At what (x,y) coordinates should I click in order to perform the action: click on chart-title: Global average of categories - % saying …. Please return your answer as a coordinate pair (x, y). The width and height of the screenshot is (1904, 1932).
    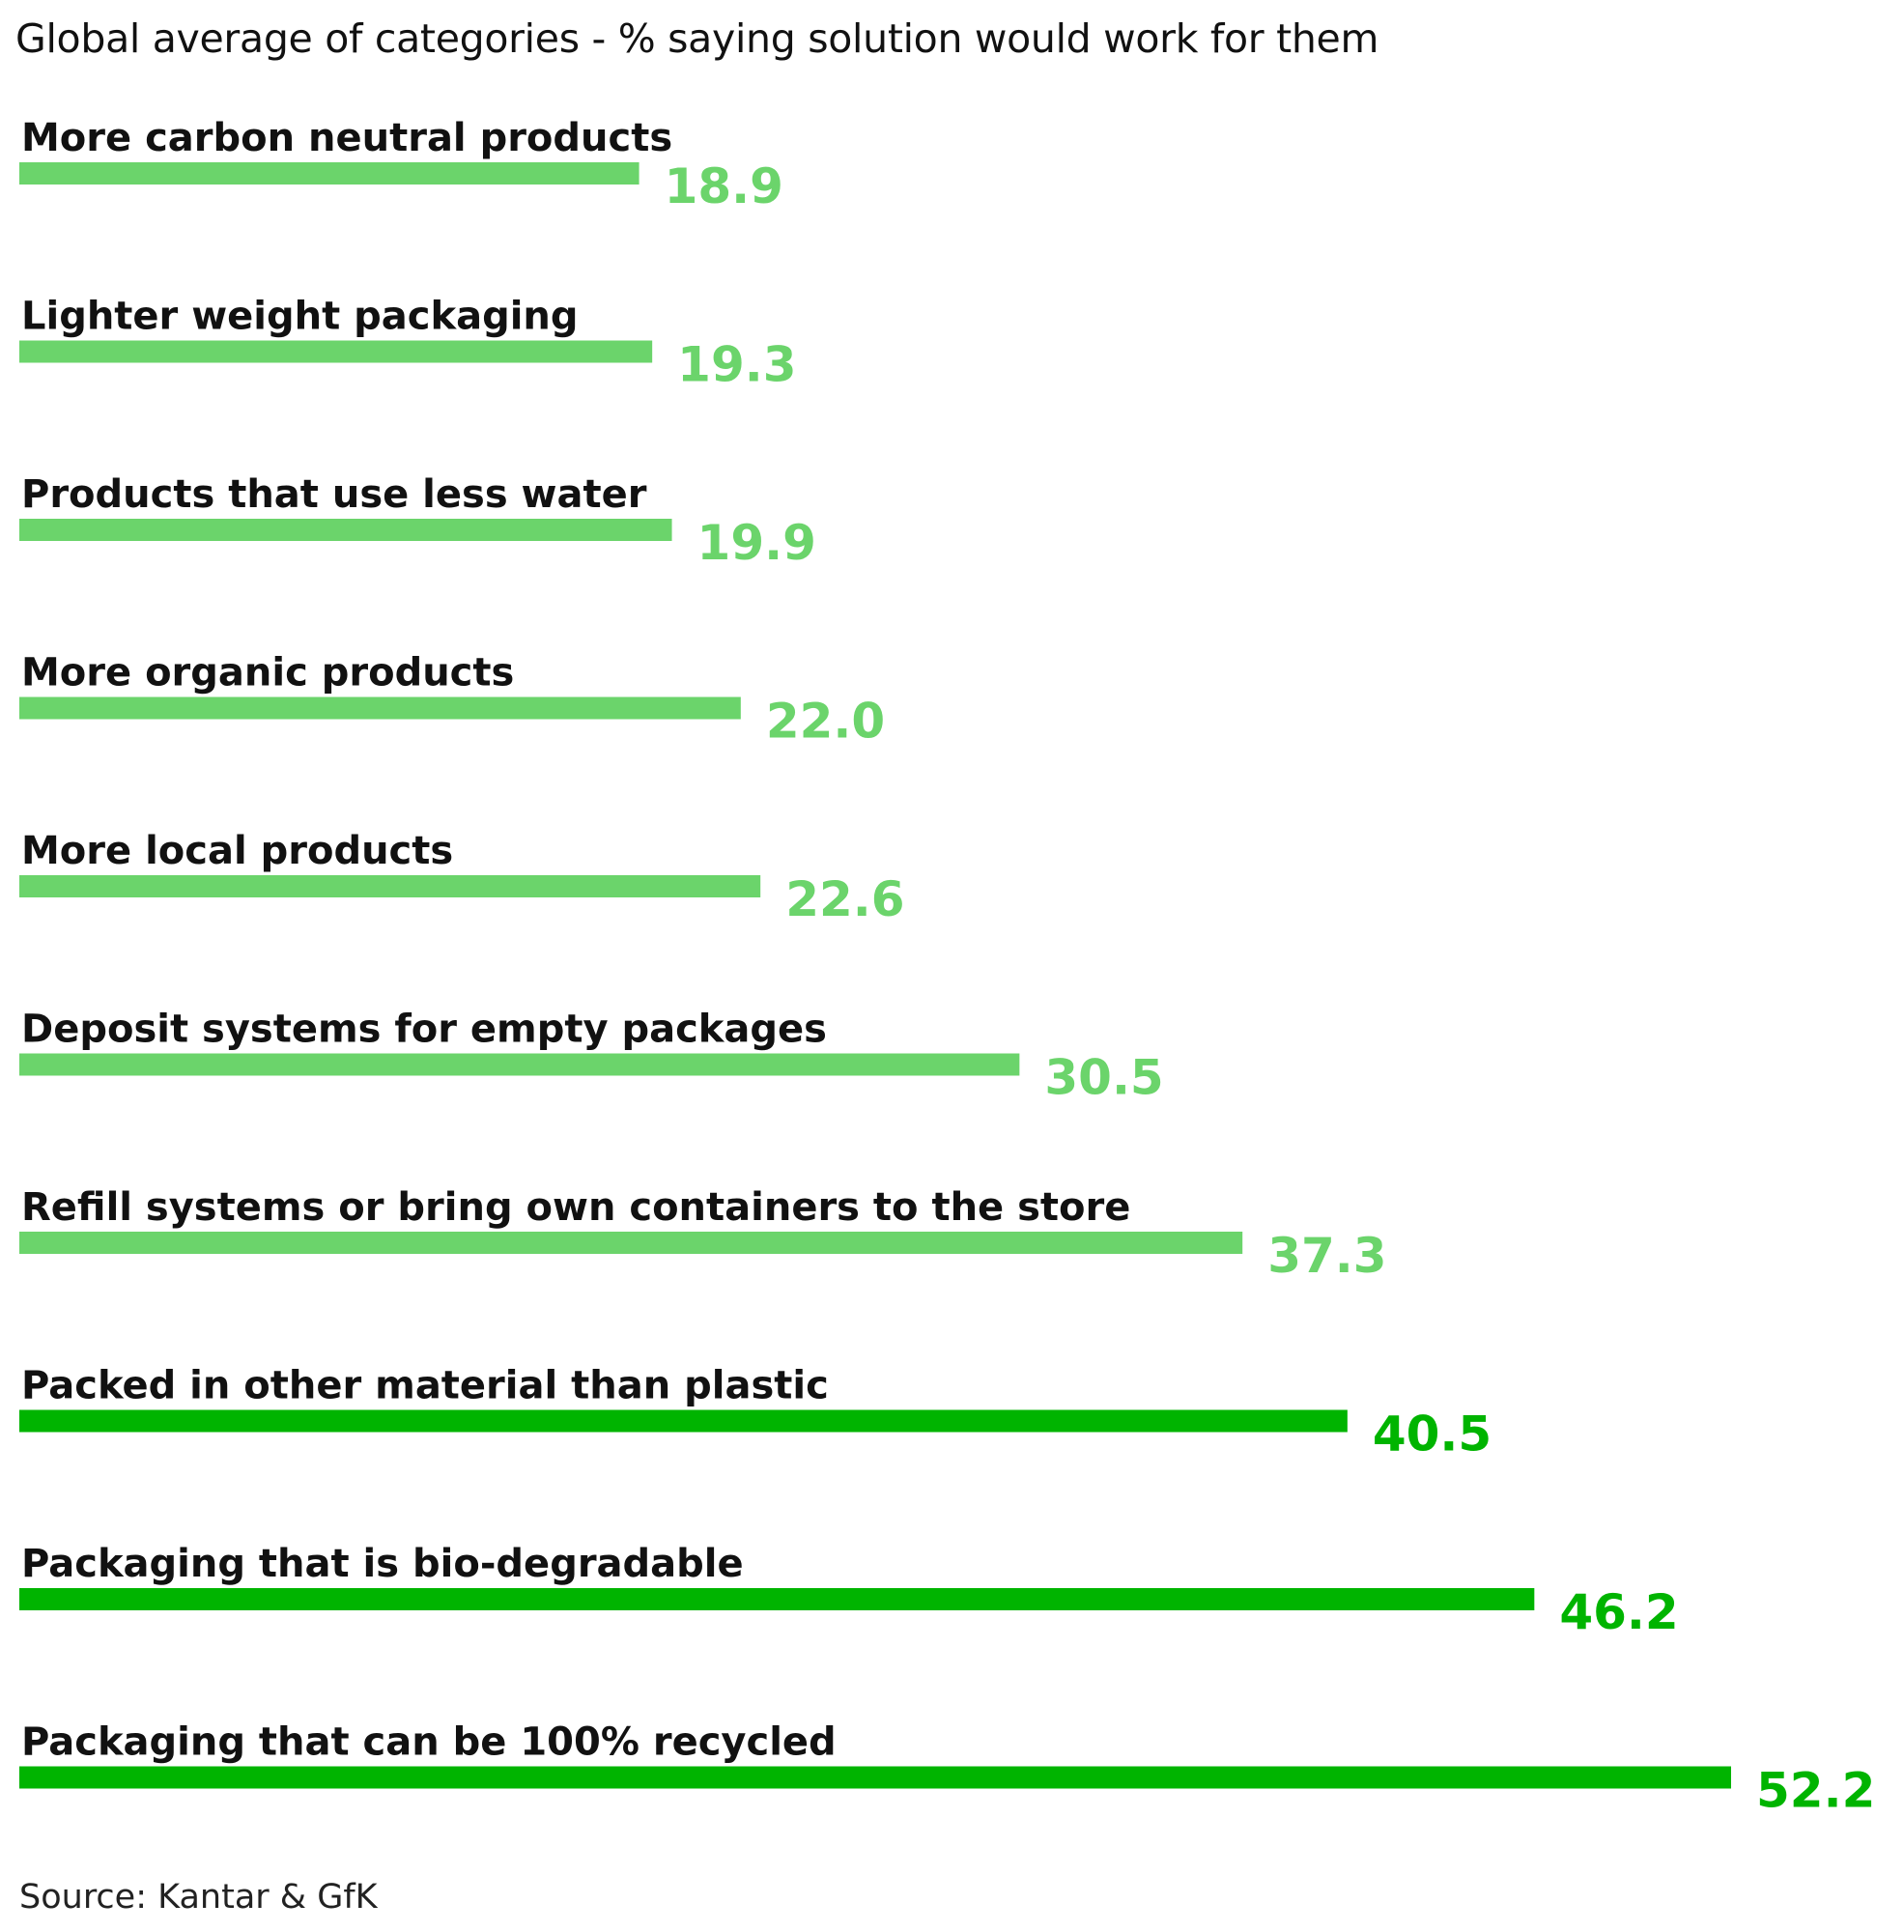
    Looking at the image, I should click on (697, 38).